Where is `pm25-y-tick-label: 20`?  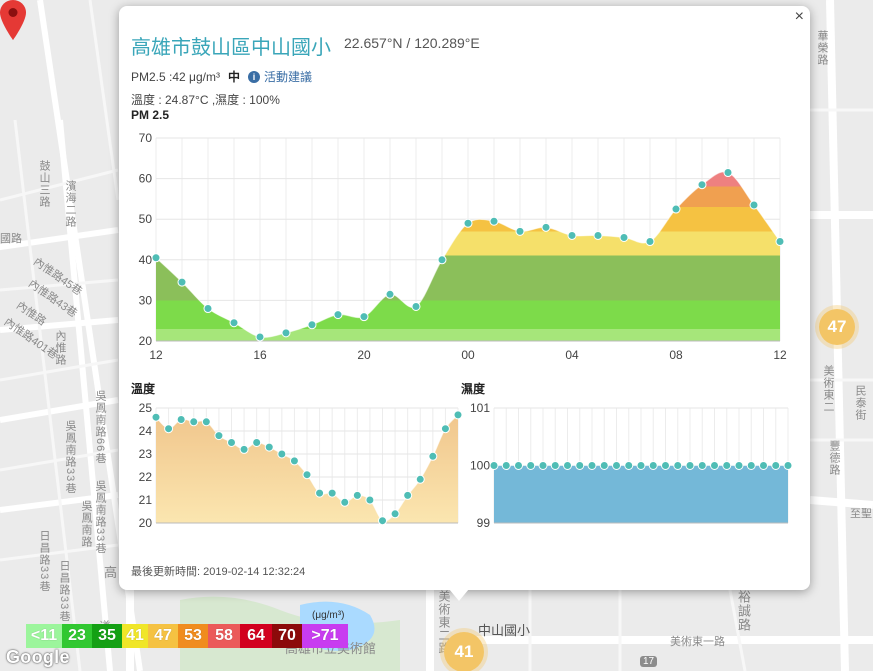
pm25-y-tick-label: 20 is located at coordinates (146, 341).